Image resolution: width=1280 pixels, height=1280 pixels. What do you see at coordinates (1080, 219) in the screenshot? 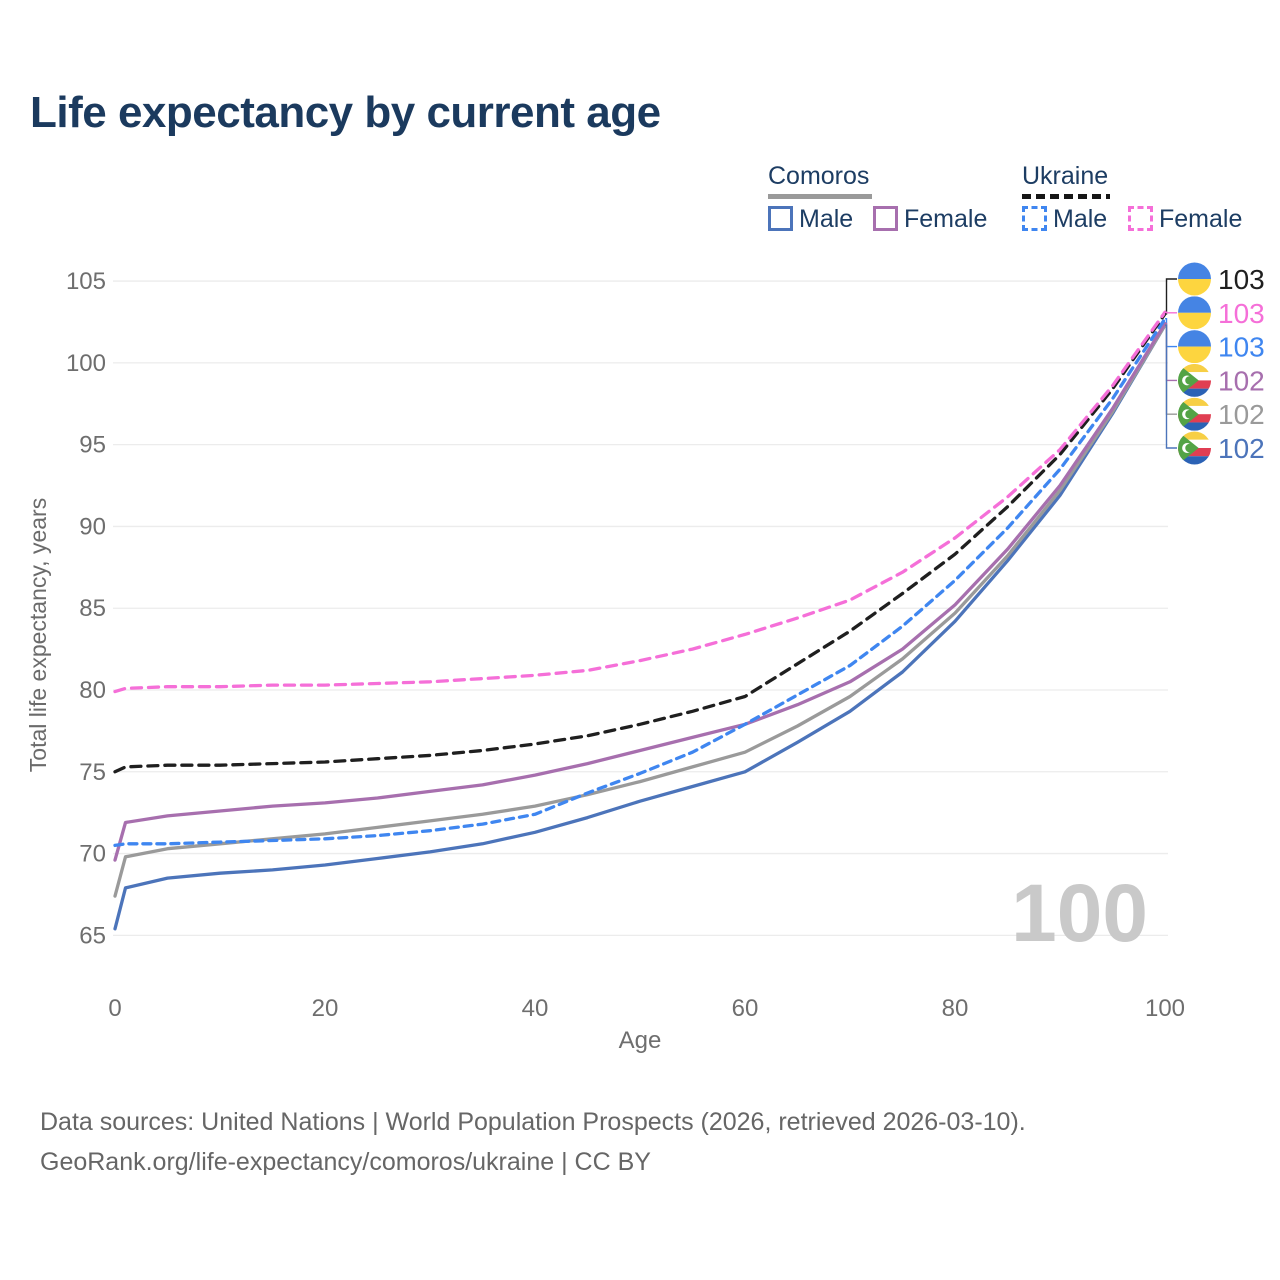
I see `legend-label-ukraine-male: Male` at bounding box center [1080, 219].